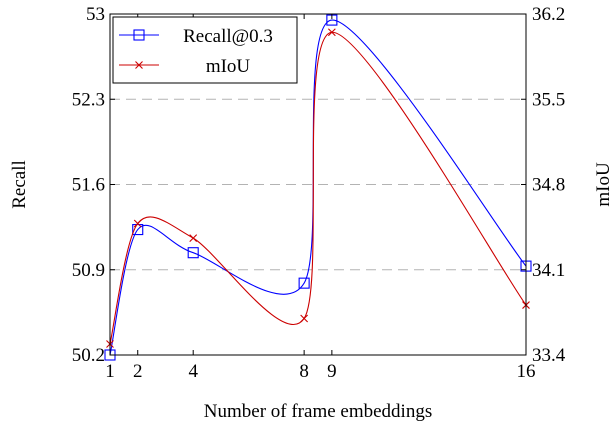  I want to click on x-tick-label: 4, so click(193, 371).